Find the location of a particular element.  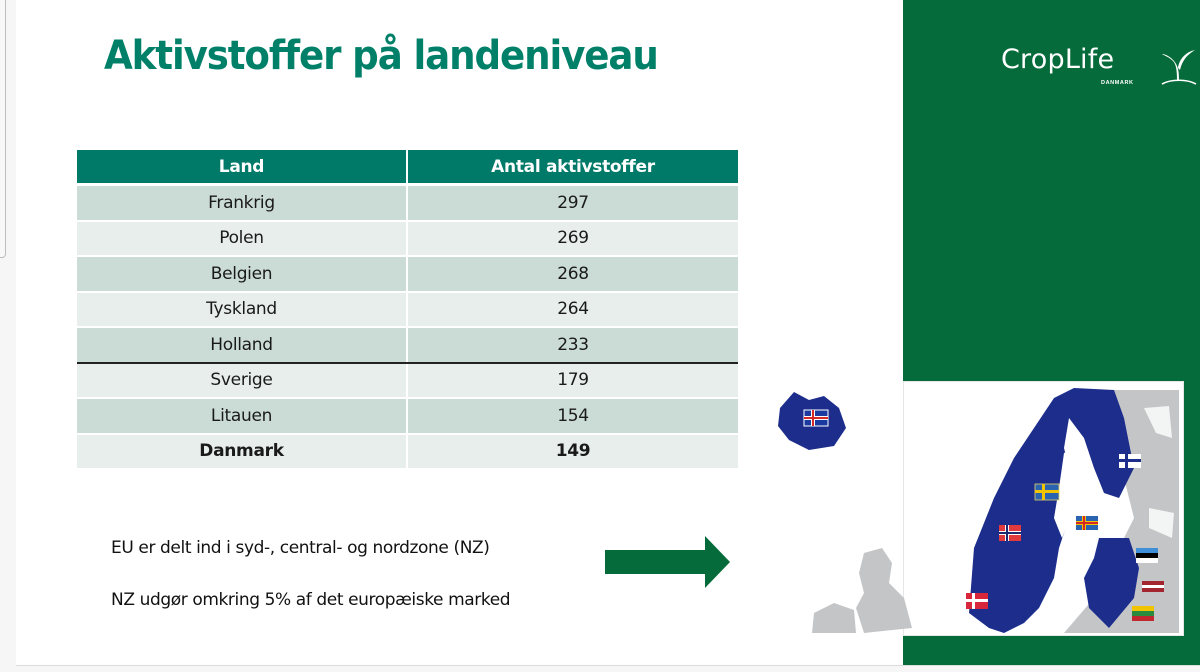

table-row: Tyskland 264 is located at coordinates (407, 309).